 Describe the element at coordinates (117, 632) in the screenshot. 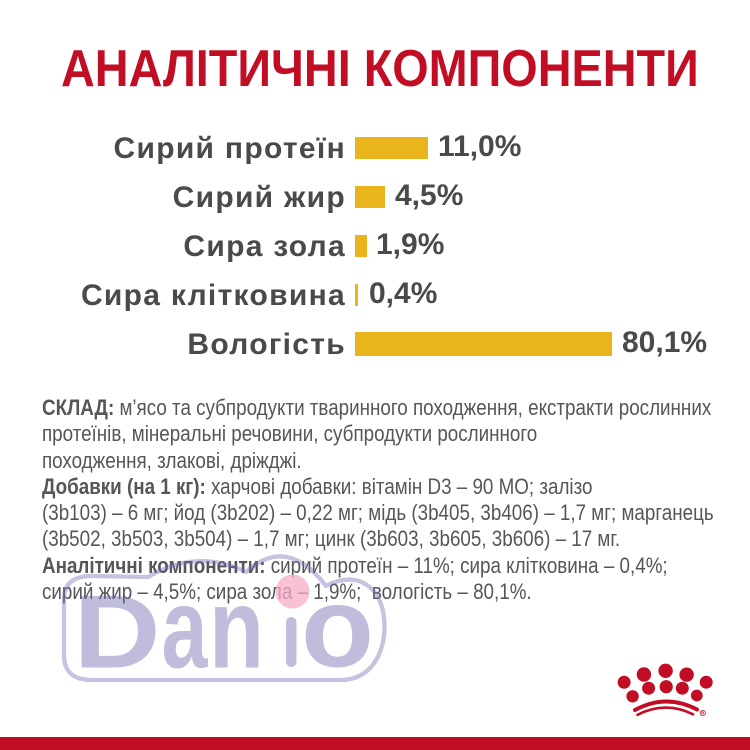

I see `svg-text: D` at that location.